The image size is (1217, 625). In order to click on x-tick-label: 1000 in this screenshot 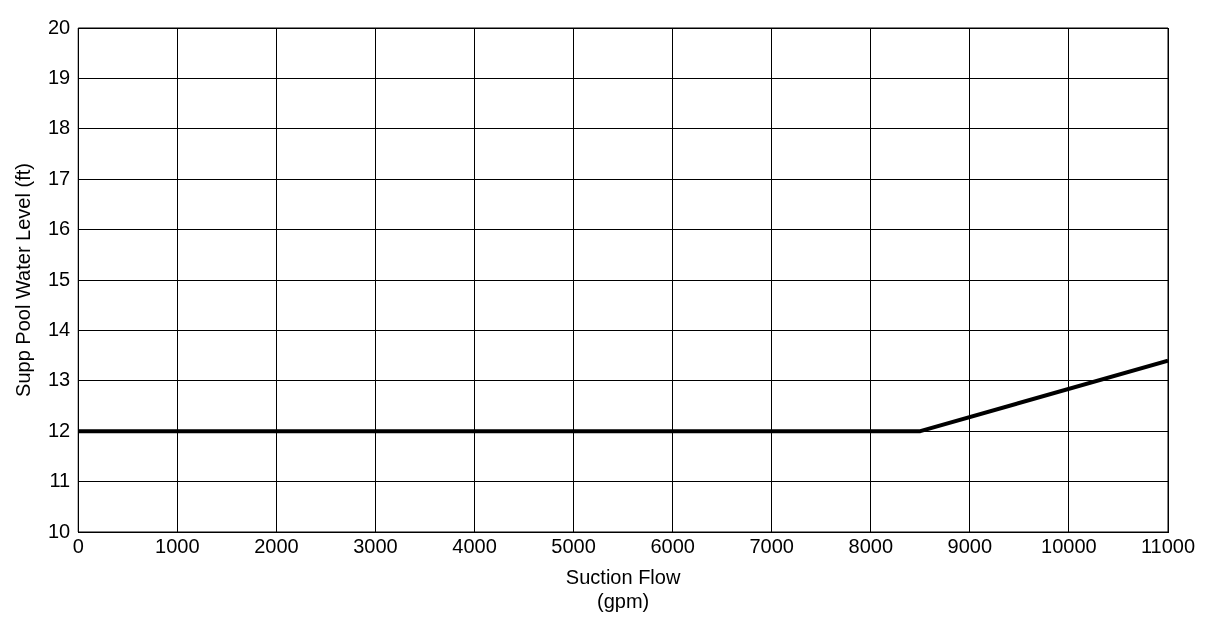, I will do `click(177, 545)`.